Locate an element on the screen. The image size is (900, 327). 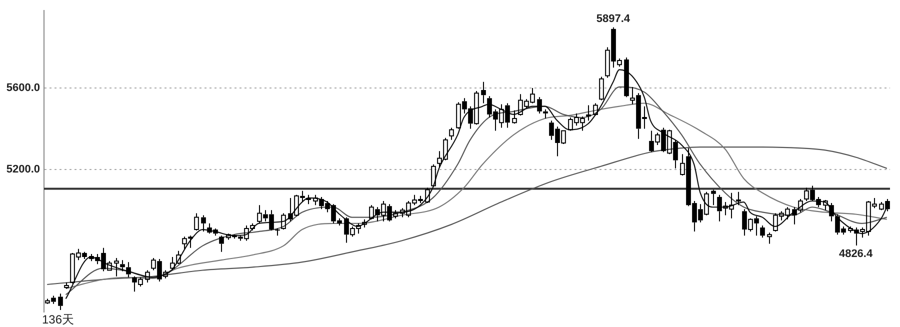
y-tick-label: 5600.0 is located at coordinates (23, 88).